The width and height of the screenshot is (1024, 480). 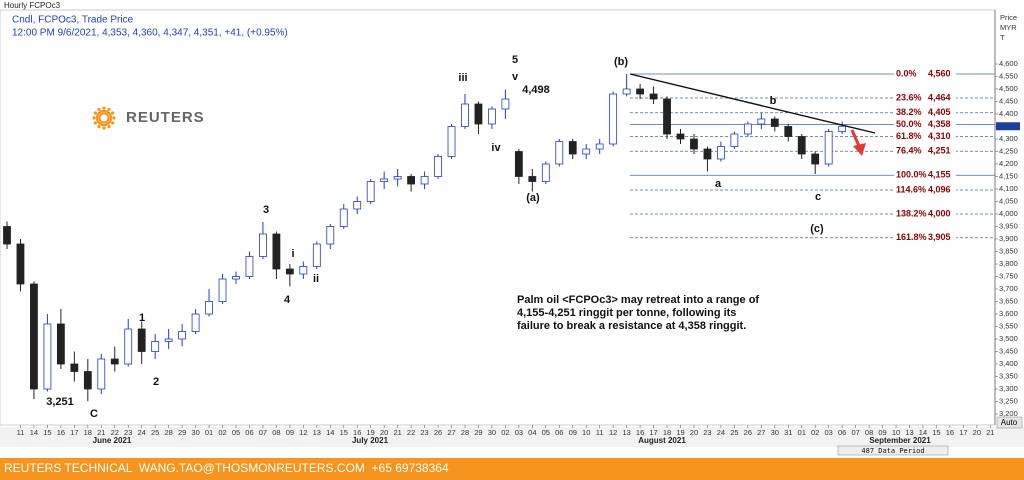 I want to click on month-label: September 2021, so click(x=900, y=440).